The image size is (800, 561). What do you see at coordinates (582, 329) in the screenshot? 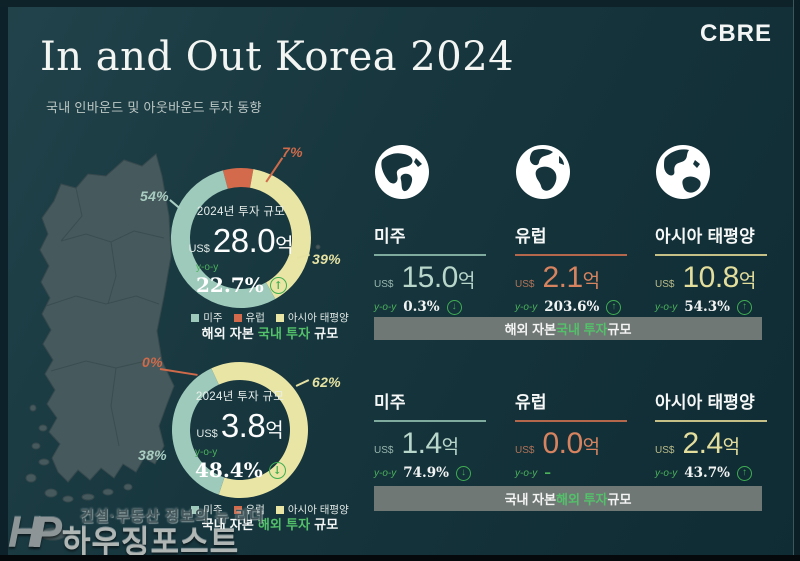
I see `bar-highlight: 국내 투자` at bounding box center [582, 329].